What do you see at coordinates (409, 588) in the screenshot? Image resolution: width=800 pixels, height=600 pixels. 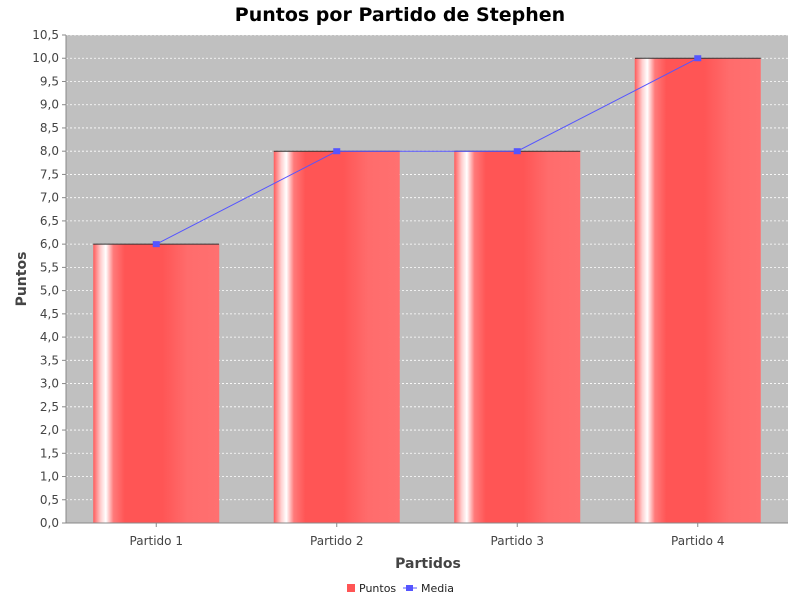 I see `legend-media-marker` at bounding box center [409, 588].